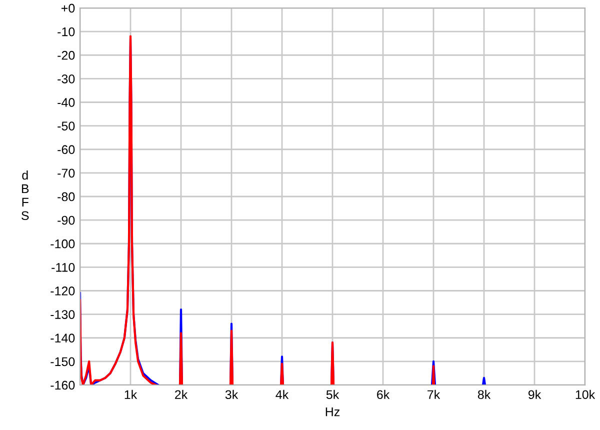 The width and height of the screenshot is (600, 430). What do you see at coordinates (25, 195) in the screenshot?
I see `y-axis-title: dBFS` at bounding box center [25, 195].